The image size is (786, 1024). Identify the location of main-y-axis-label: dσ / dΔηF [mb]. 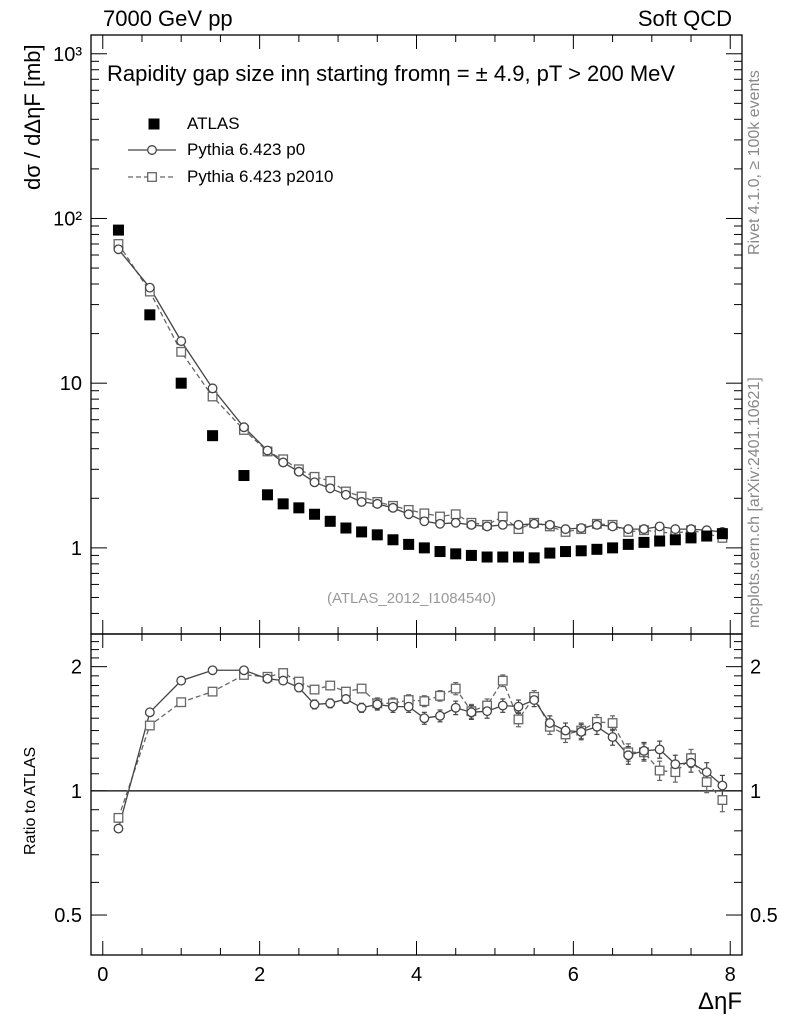
(32, 117).